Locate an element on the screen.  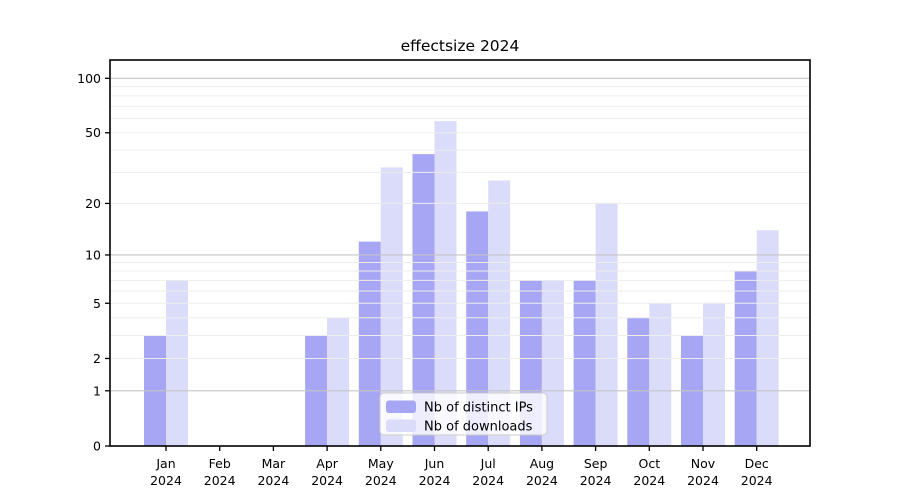
bar-downloads-dec is located at coordinates (767, 338).